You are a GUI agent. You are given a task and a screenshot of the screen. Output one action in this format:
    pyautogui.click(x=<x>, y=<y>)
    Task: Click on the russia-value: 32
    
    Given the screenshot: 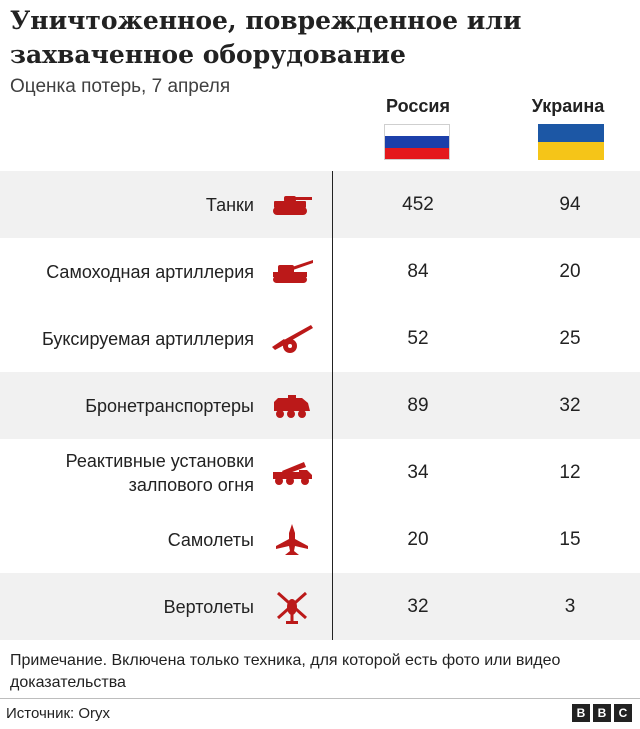 What is the action you would take?
    pyautogui.click(x=418, y=606)
    